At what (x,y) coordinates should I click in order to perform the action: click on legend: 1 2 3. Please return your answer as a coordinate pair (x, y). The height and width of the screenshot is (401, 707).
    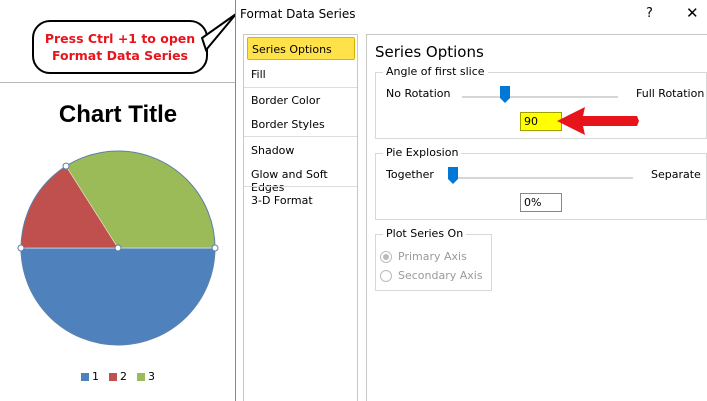
    Looking at the image, I should click on (118, 376).